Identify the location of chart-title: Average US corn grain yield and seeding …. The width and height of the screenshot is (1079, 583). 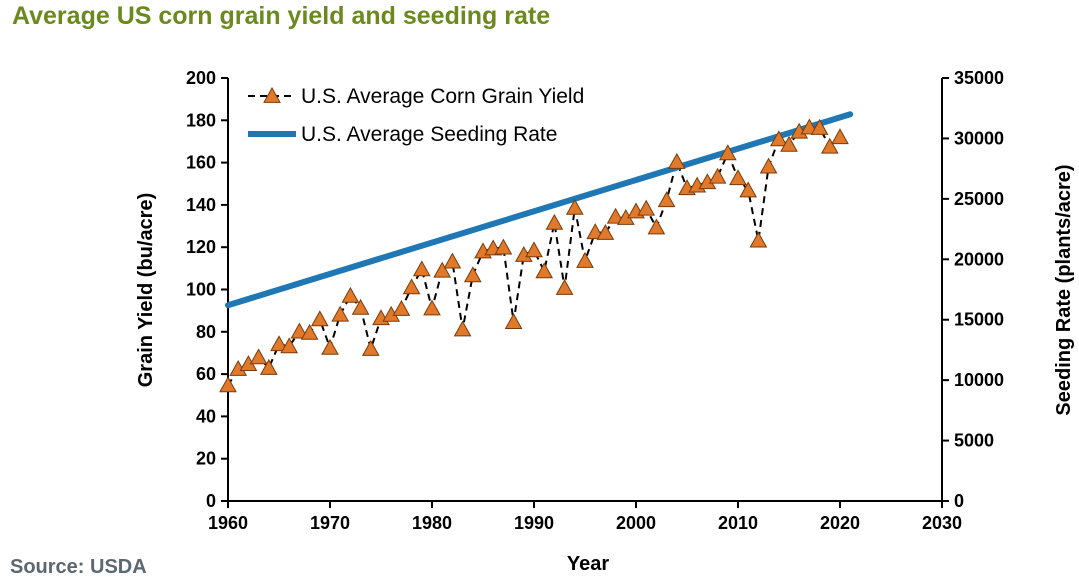
(281, 16).